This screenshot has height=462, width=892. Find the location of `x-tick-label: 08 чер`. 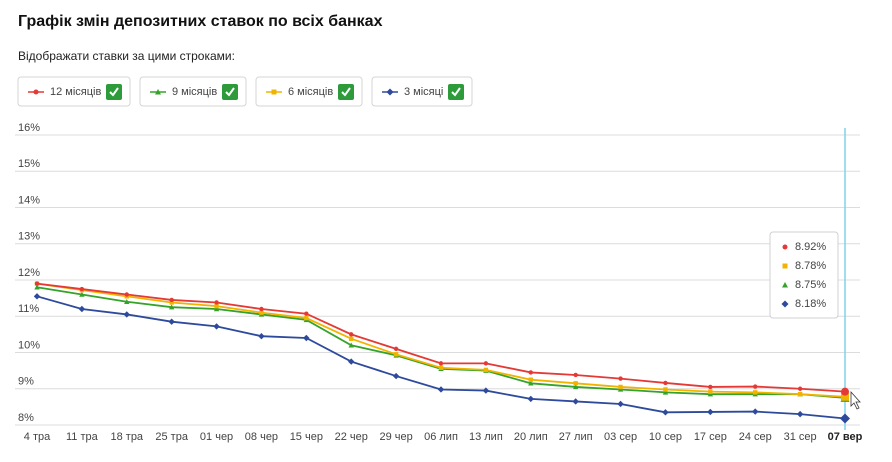

x-tick-label: 08 чер is located at coordinates (261, 437).